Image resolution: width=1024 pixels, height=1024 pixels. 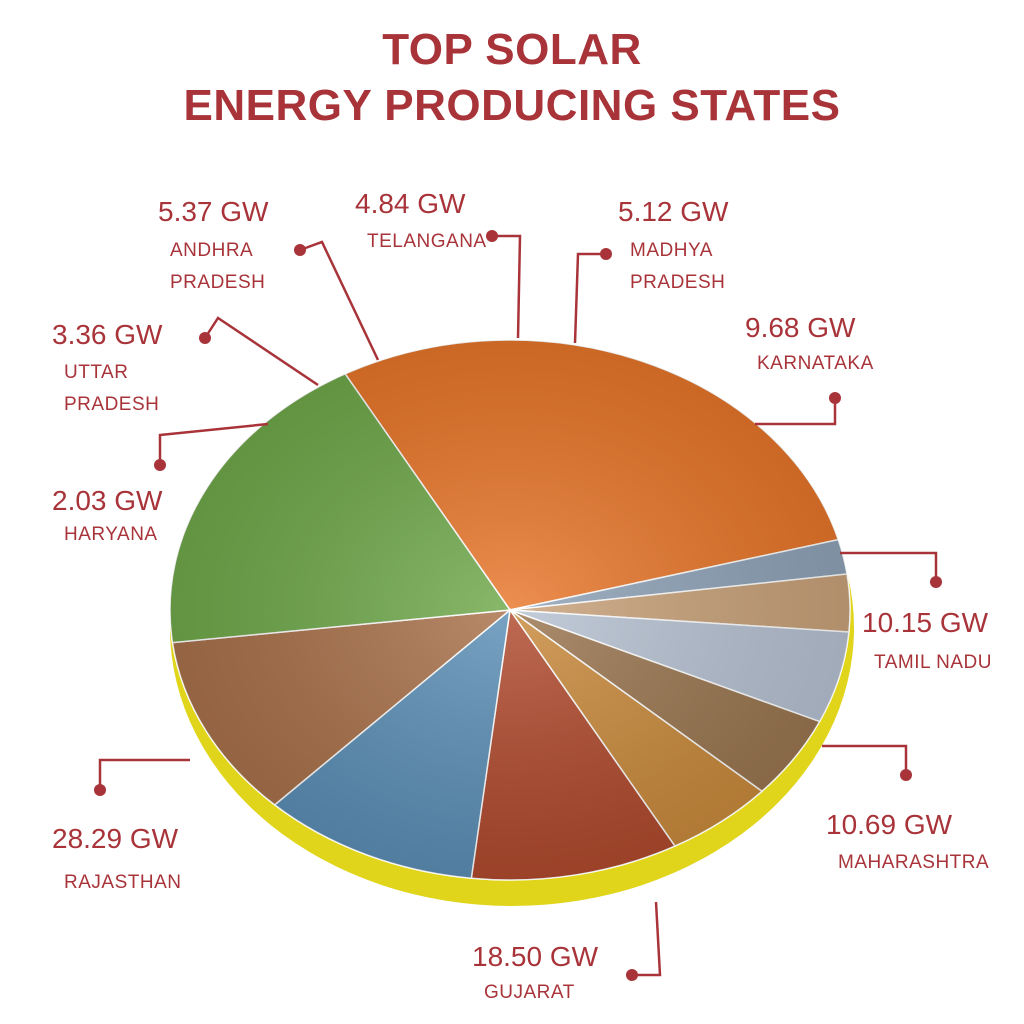 What do you see at coordinates (606, 254) in the screenshot?
I see `leader-dot-madhya-pradesh` at bounding box center [606, 254].